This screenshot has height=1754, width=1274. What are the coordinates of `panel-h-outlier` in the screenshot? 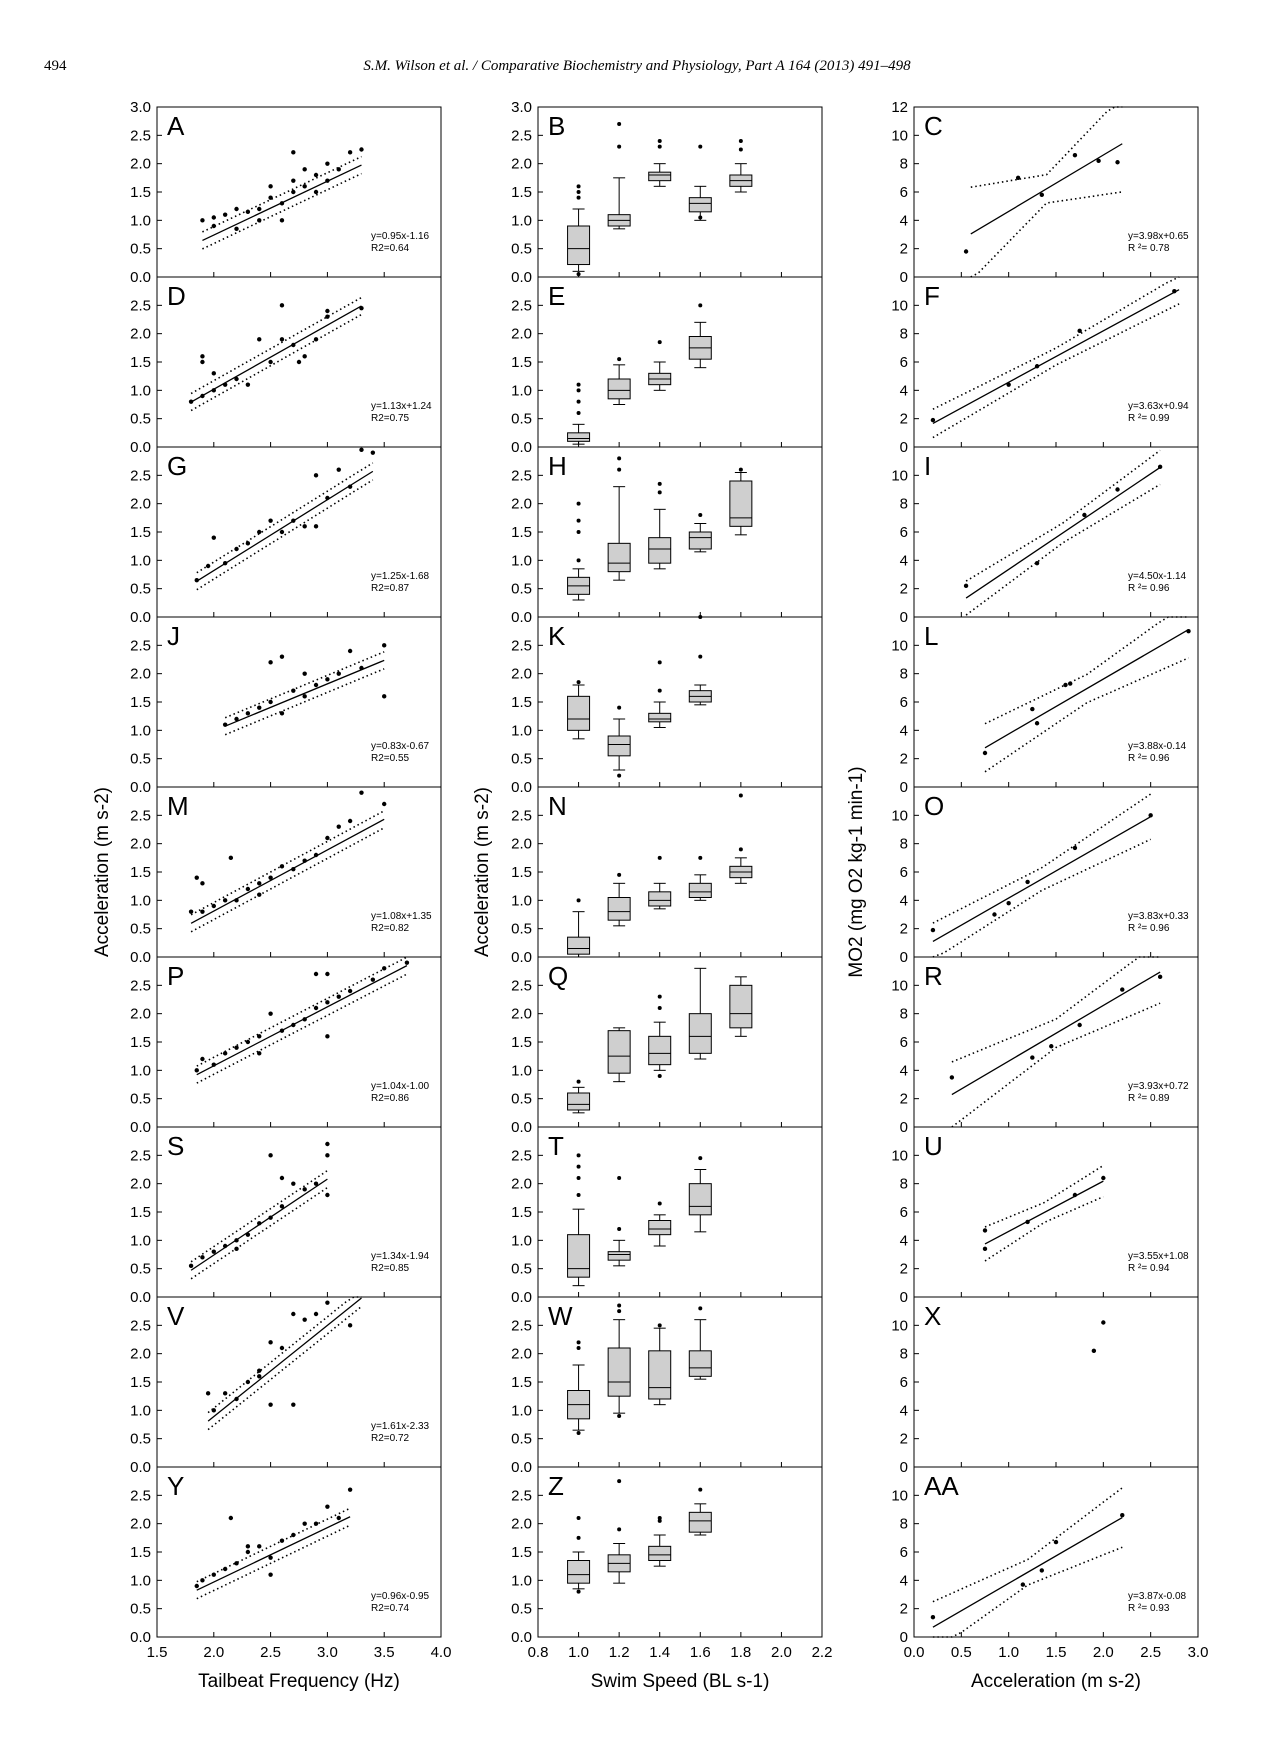 It's located at (659, 483).